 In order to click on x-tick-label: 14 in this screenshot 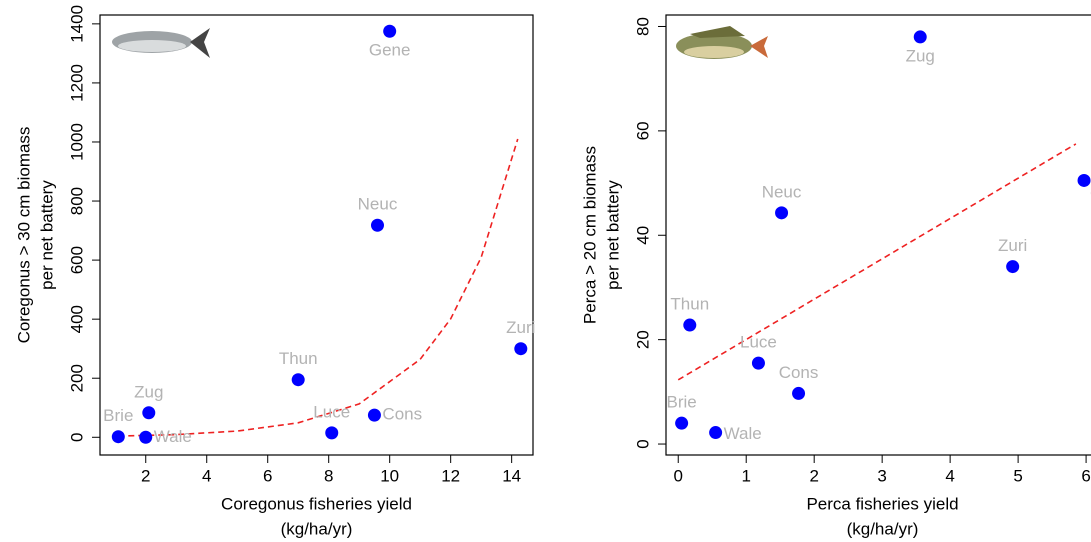, I will do `click(511, 475)`.